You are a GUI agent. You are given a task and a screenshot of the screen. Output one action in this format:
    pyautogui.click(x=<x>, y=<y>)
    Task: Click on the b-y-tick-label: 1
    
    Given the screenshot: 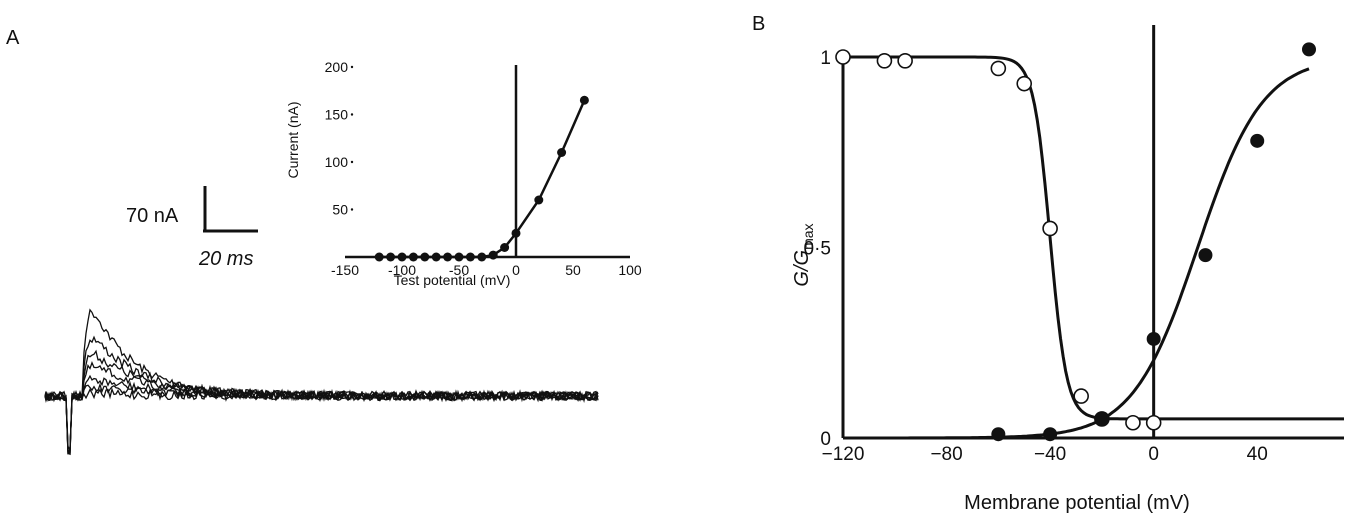 What is the action you would take?
    pyautogui.click(x=825, y=58)
    